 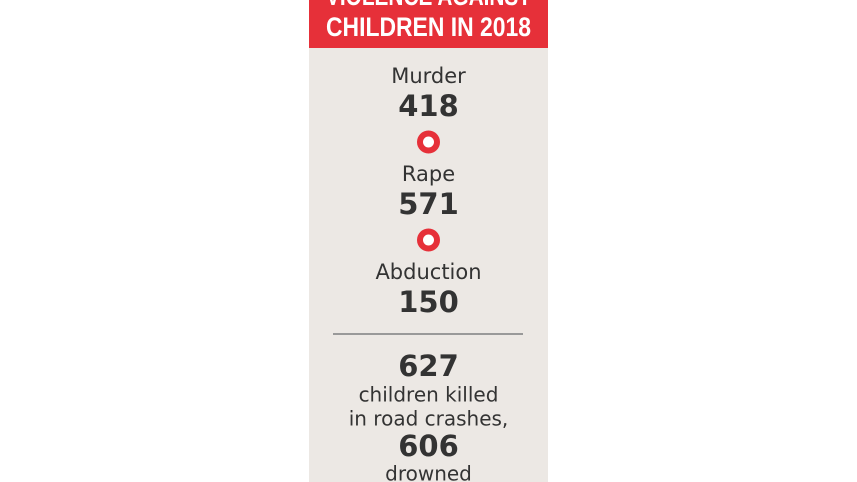 What do you see at coordinates (428, 366) in the screenshot?
I see `footer-value: 627` at bounding box center [428, 366].